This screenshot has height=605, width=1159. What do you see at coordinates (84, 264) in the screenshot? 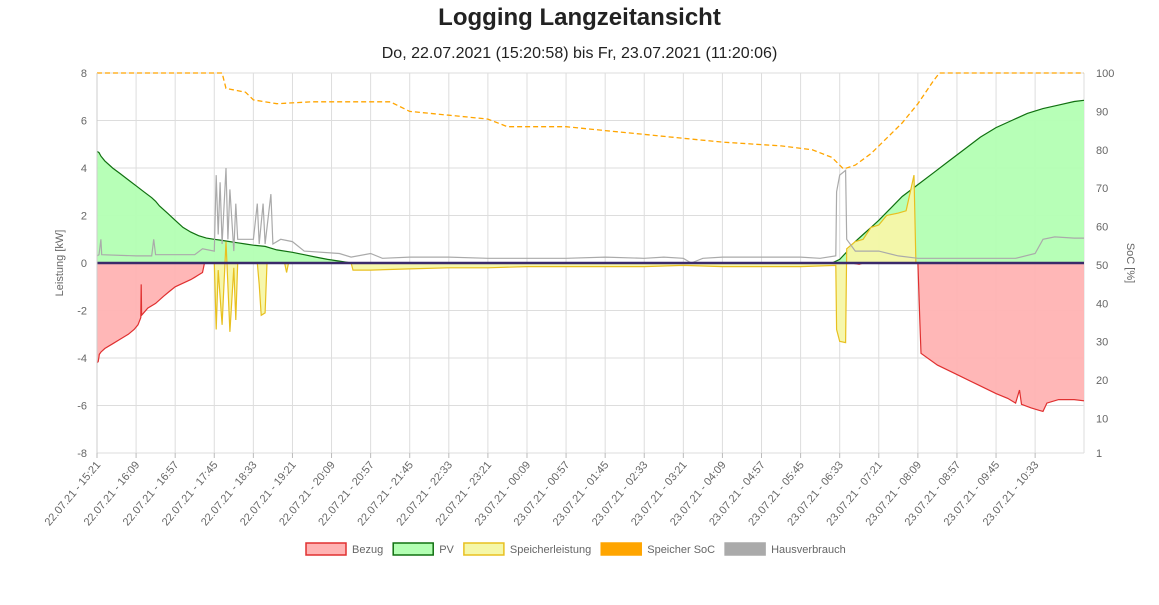
I see `y-left-tick-label: 0` at bounding box center [84, 264].